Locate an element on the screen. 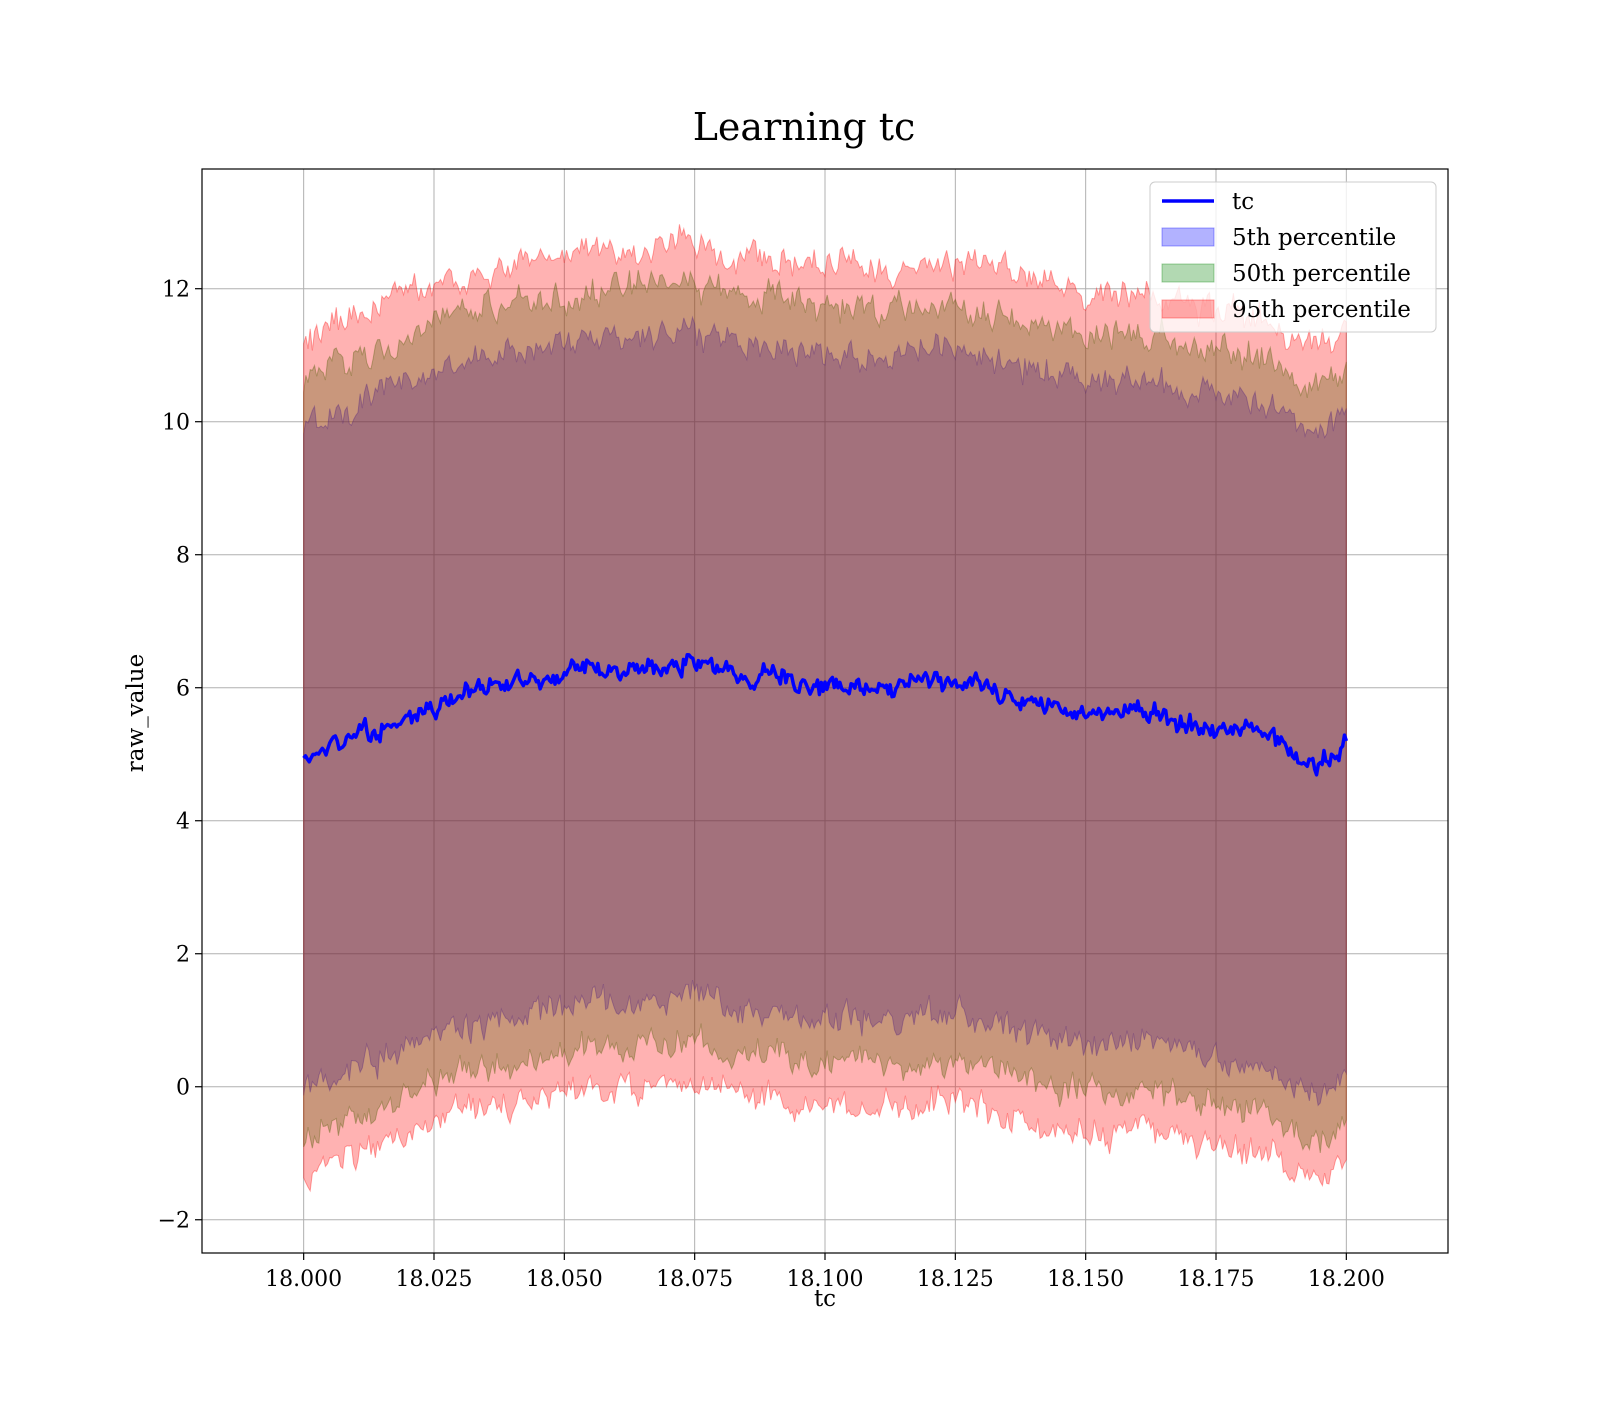 The width and height of the screenshot is (1600, 1404). x-tick-label: 18.100 is located at coordinates (825, 1279).